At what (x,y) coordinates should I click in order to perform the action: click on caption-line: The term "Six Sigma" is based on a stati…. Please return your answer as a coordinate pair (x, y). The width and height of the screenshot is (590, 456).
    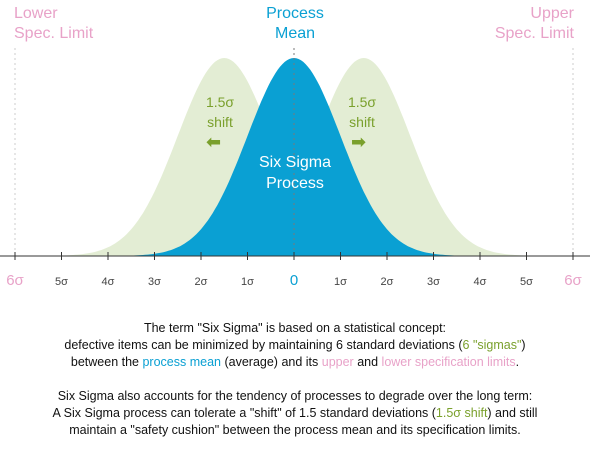
    Looking at the image, I should click on (295, 328).